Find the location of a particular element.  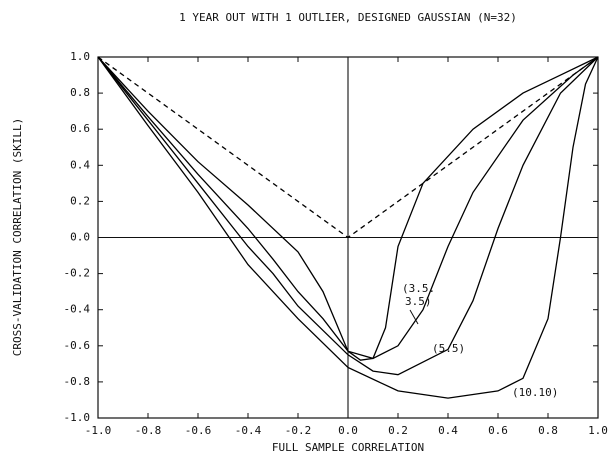

annotation: (5.5) is located at coordinates (448, 348).